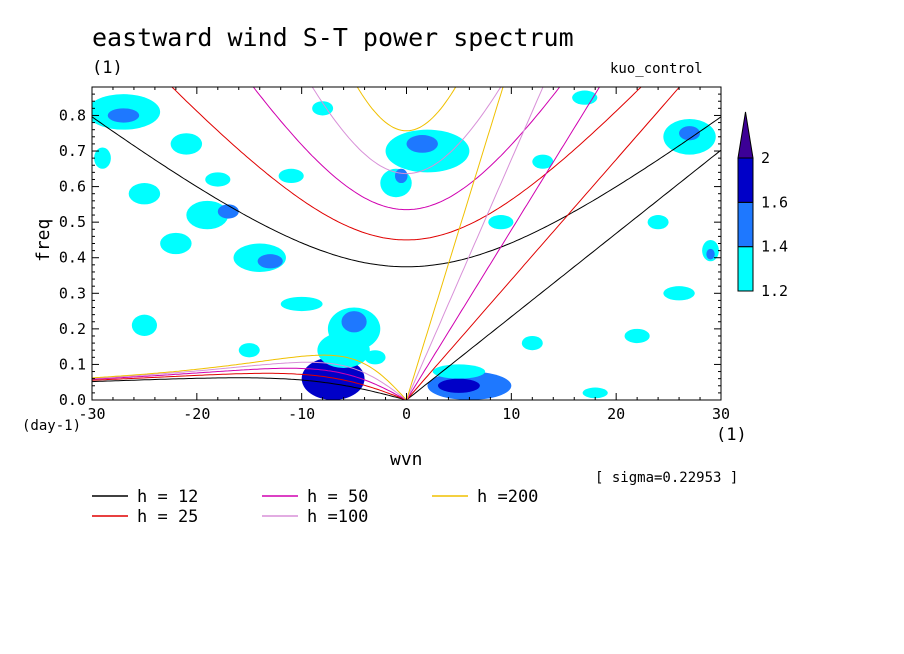 The height and width of the screenshot is (654, 904). I want to click on curve-h12-rossby, so click(249, 388).